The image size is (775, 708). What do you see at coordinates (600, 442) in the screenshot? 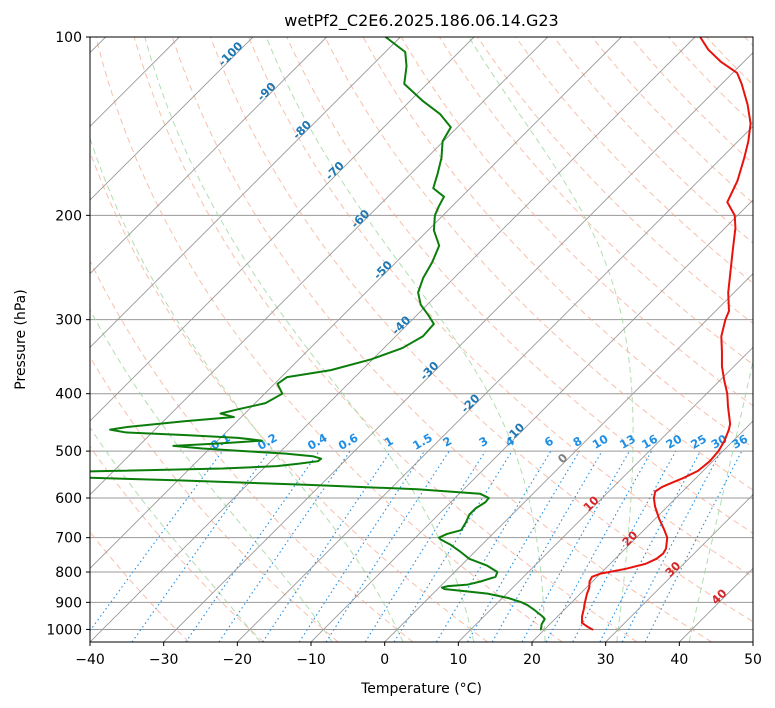
I see `mixing-ratio-label: 10` at bounding box center [600, 442].